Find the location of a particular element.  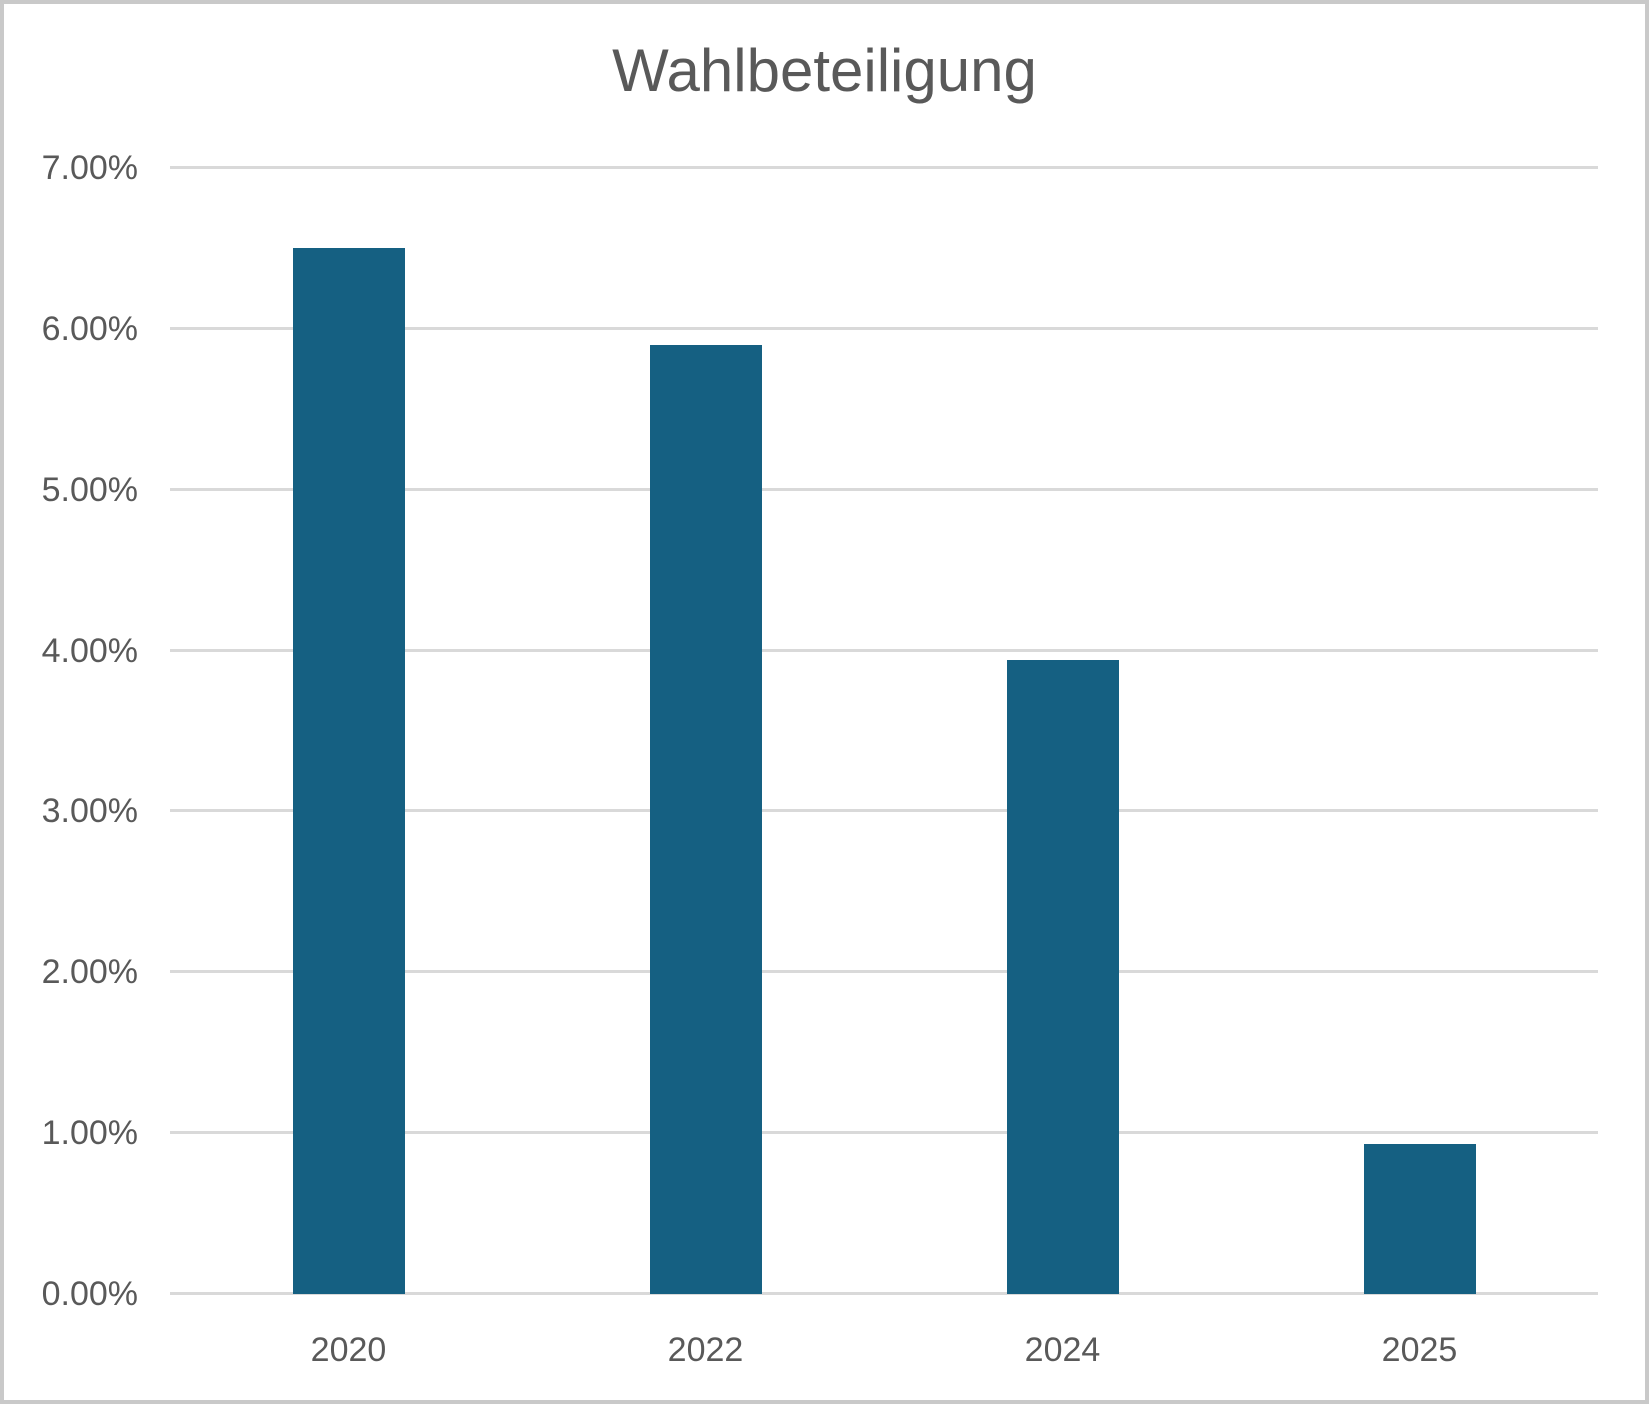

y-axis-tick-label: 6.00% is located at coordinates (89, 328).